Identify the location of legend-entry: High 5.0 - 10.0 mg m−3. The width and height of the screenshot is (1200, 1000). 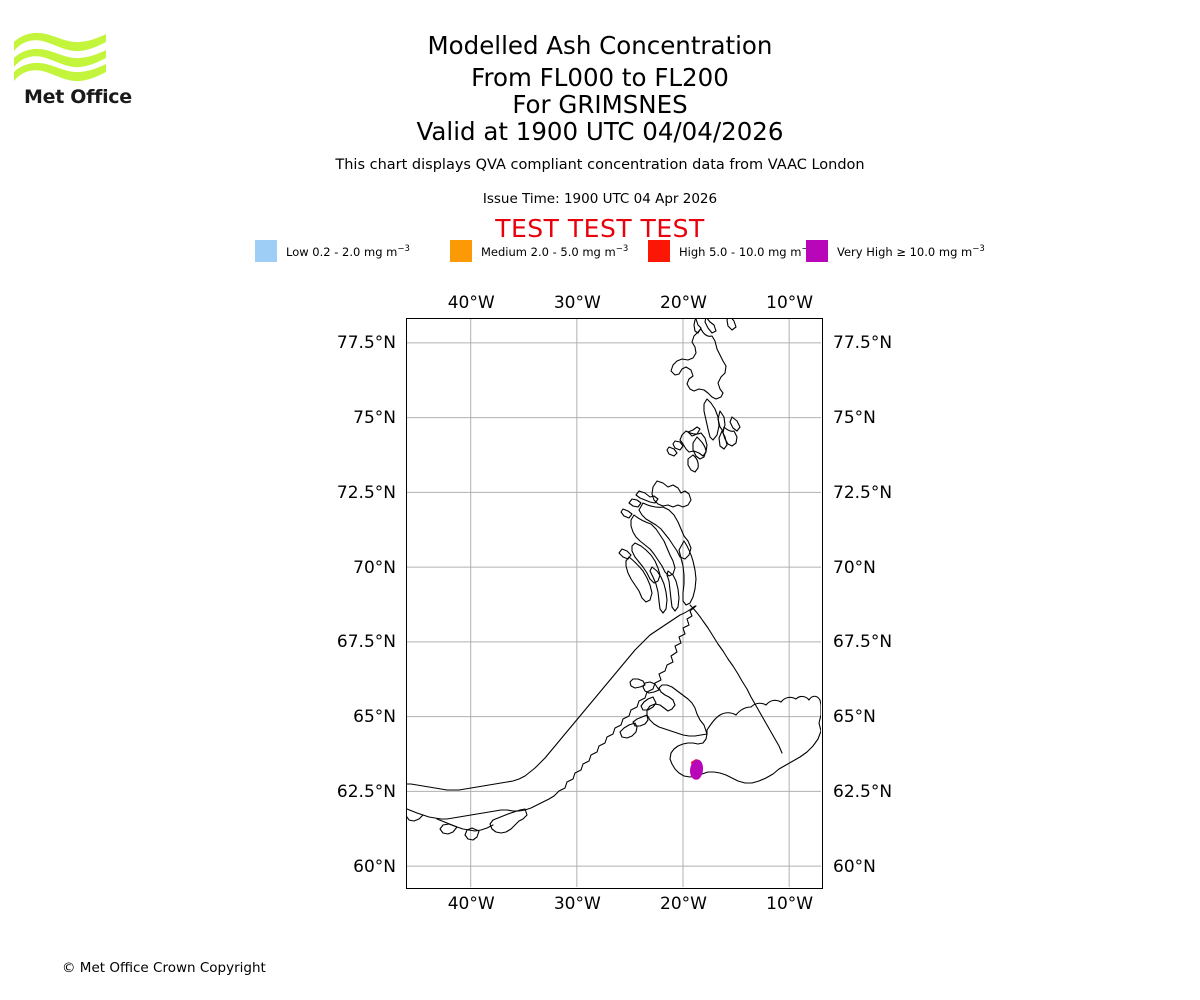
(731, 251).